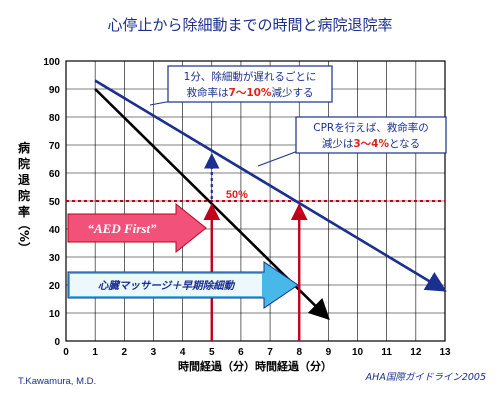  What do you see at coordinates (24, 236) in the screenshot?
I see `y-axis-label-char: （%）` at bounding box center [24, 236].